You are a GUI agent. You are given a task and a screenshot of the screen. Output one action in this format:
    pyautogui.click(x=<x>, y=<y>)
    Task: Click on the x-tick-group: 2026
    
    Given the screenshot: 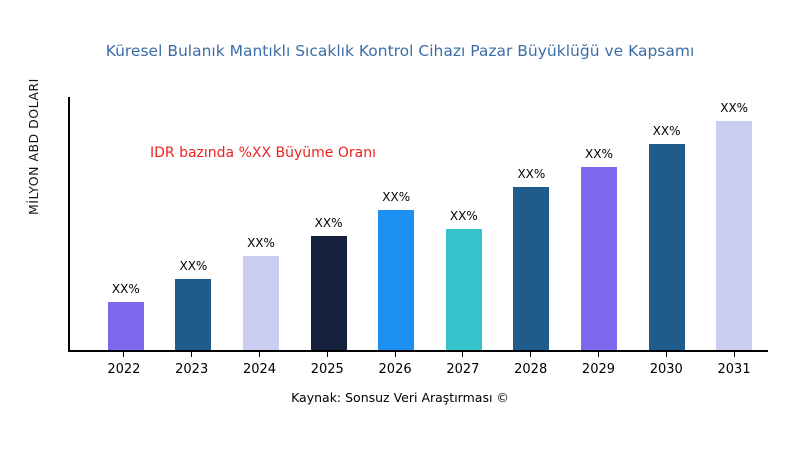 What is the action you would take?
    pyautogui.click(x=395, y=364)
    